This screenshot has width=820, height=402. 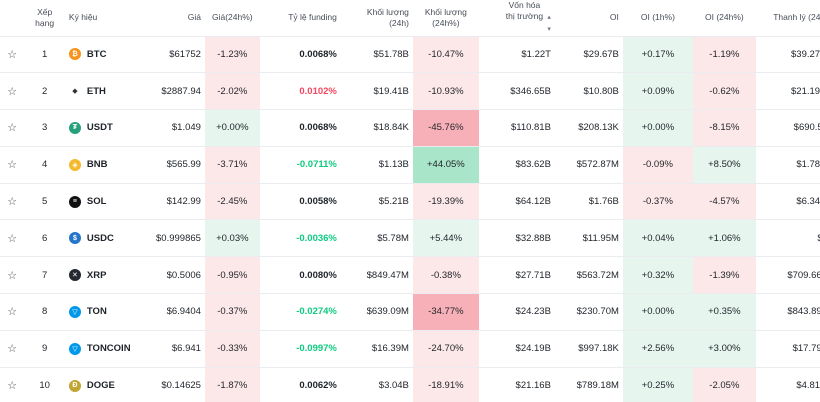 I want to click on funding-cell: -0.0036%, so click(x=300, y=238).